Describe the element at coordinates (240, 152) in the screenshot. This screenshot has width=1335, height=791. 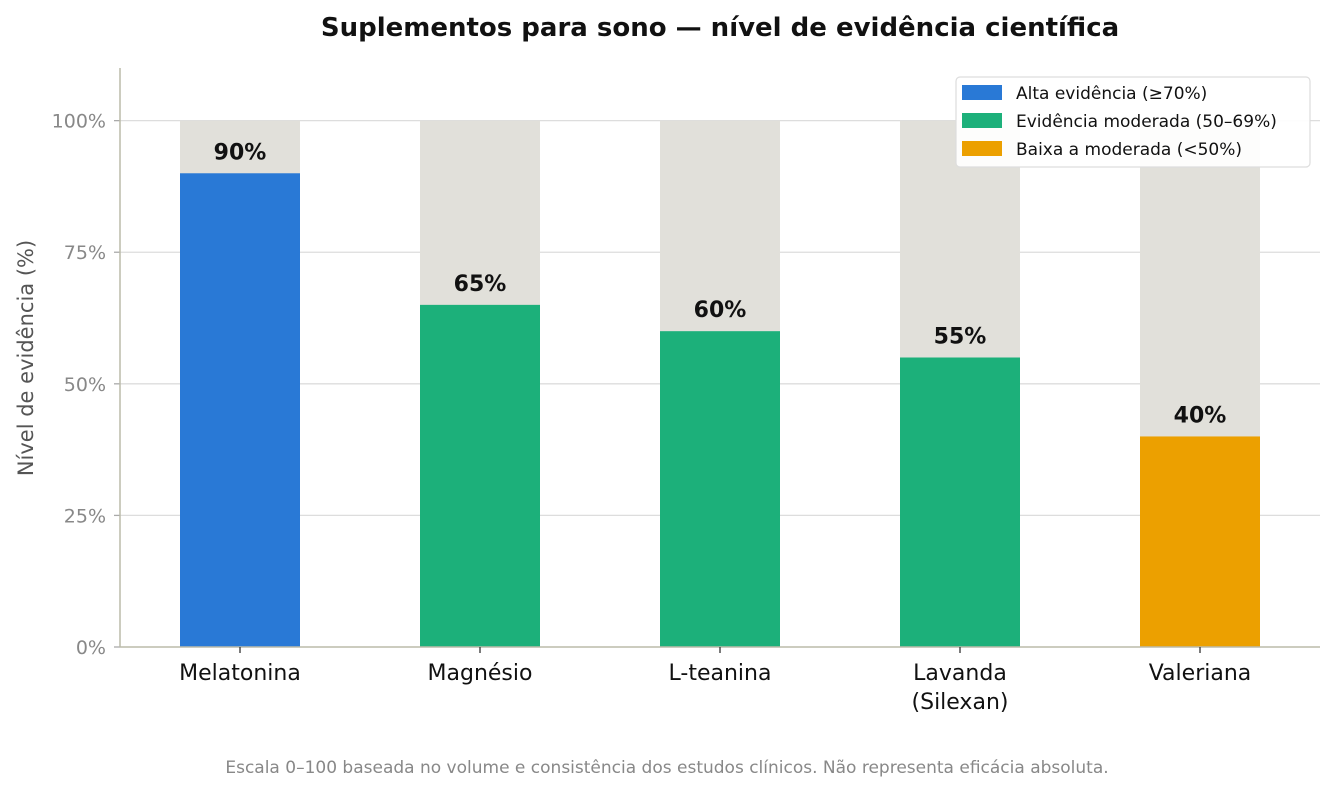
I see `data-label: 90%` at that location.